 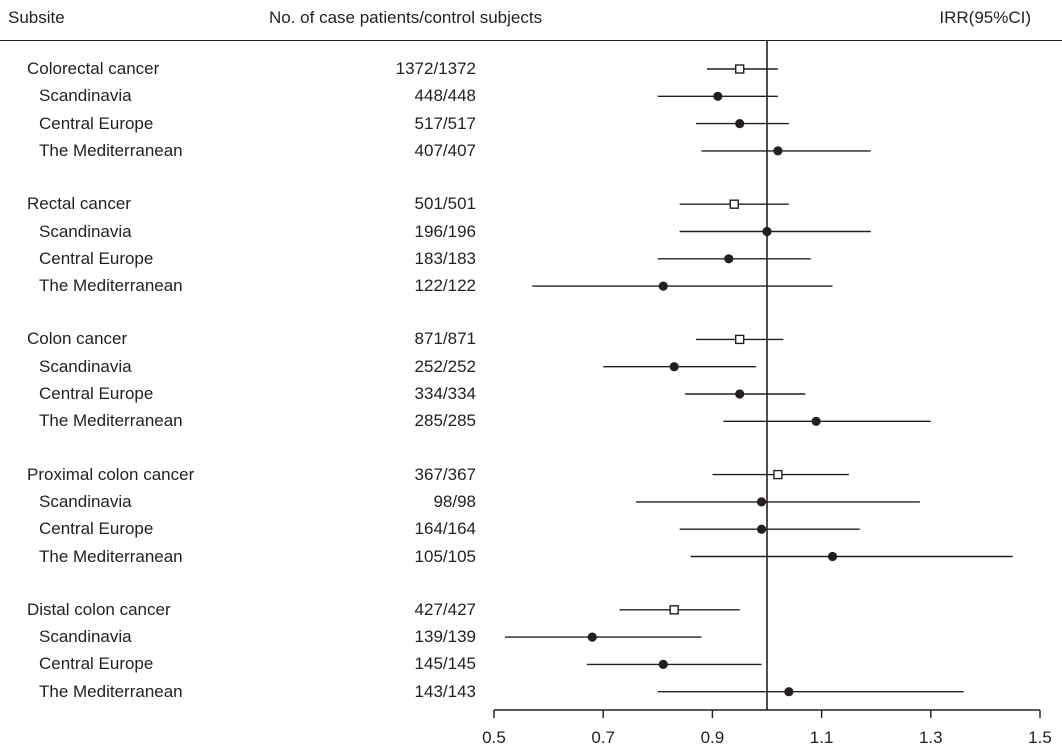 What do you see at coordinates (603, 737) in the screenshot?
I see `x-axis-tick-label: 0.7` at bounding box center [603, 737].